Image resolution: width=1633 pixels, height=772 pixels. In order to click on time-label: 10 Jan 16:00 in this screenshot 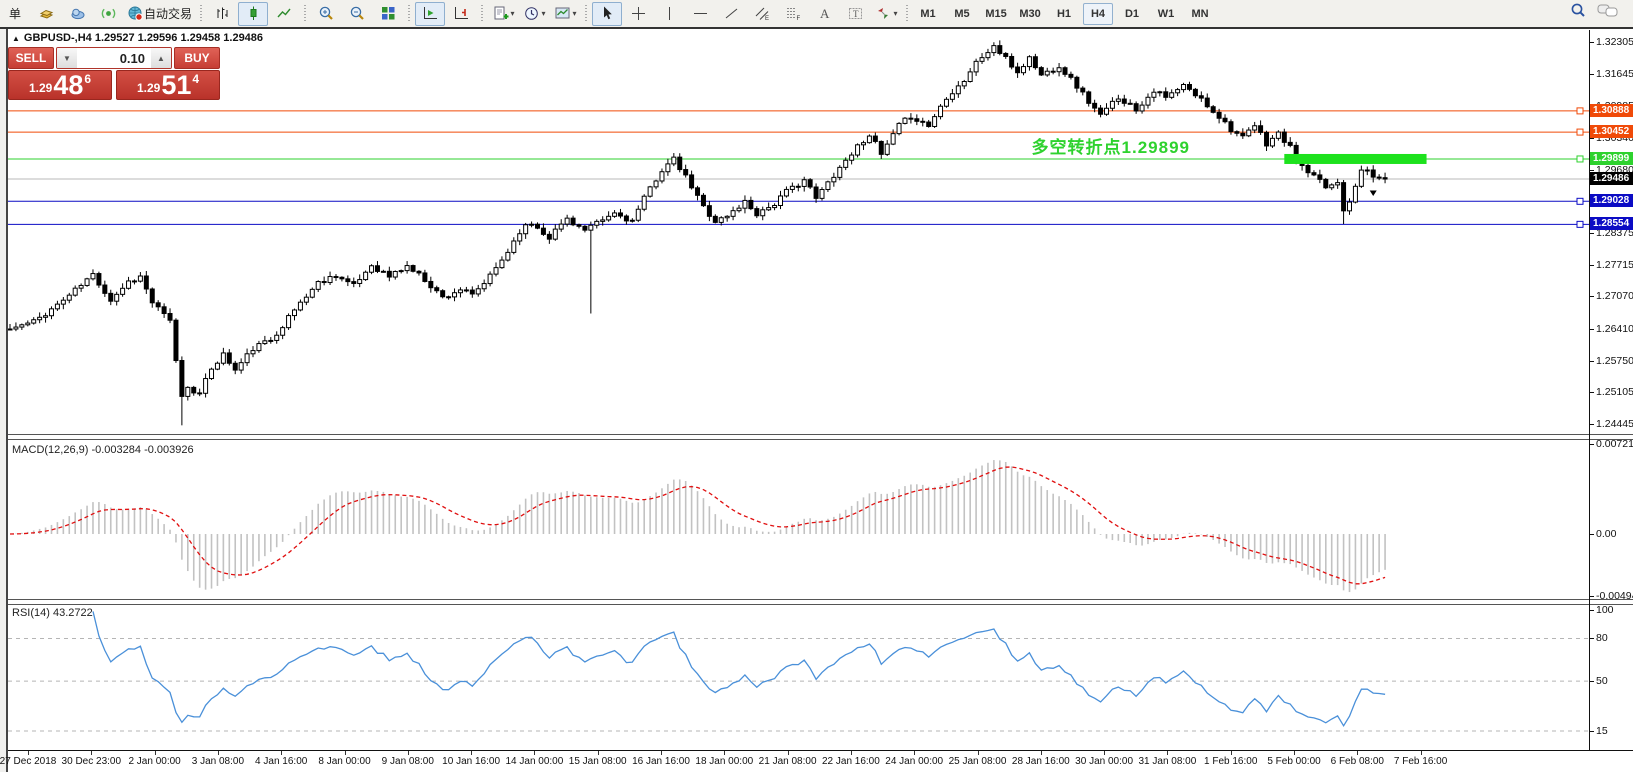, I will do `click(471, 761)`.